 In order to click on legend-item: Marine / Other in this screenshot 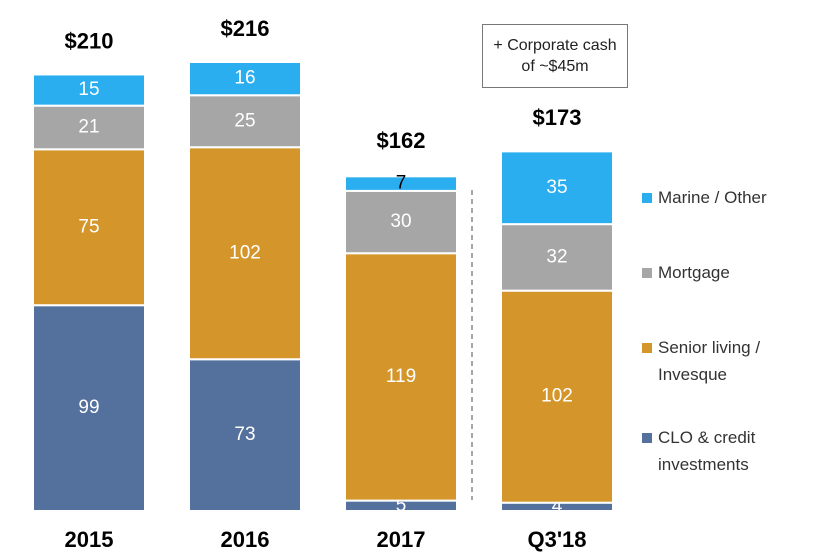, I will do `click(727, 197)`.